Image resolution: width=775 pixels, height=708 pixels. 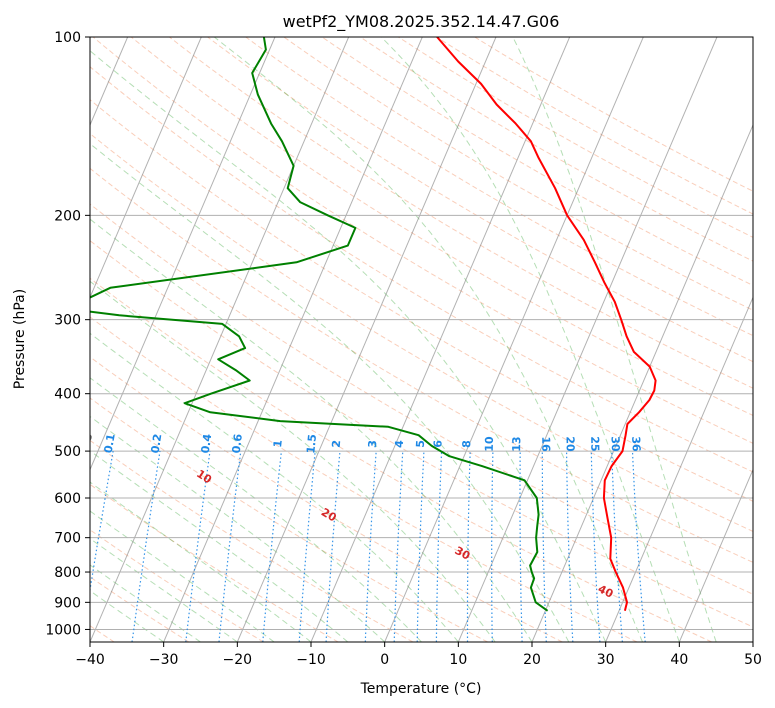 I want to click on dry-adiabat-label: 40, so click(x=606, y=591).